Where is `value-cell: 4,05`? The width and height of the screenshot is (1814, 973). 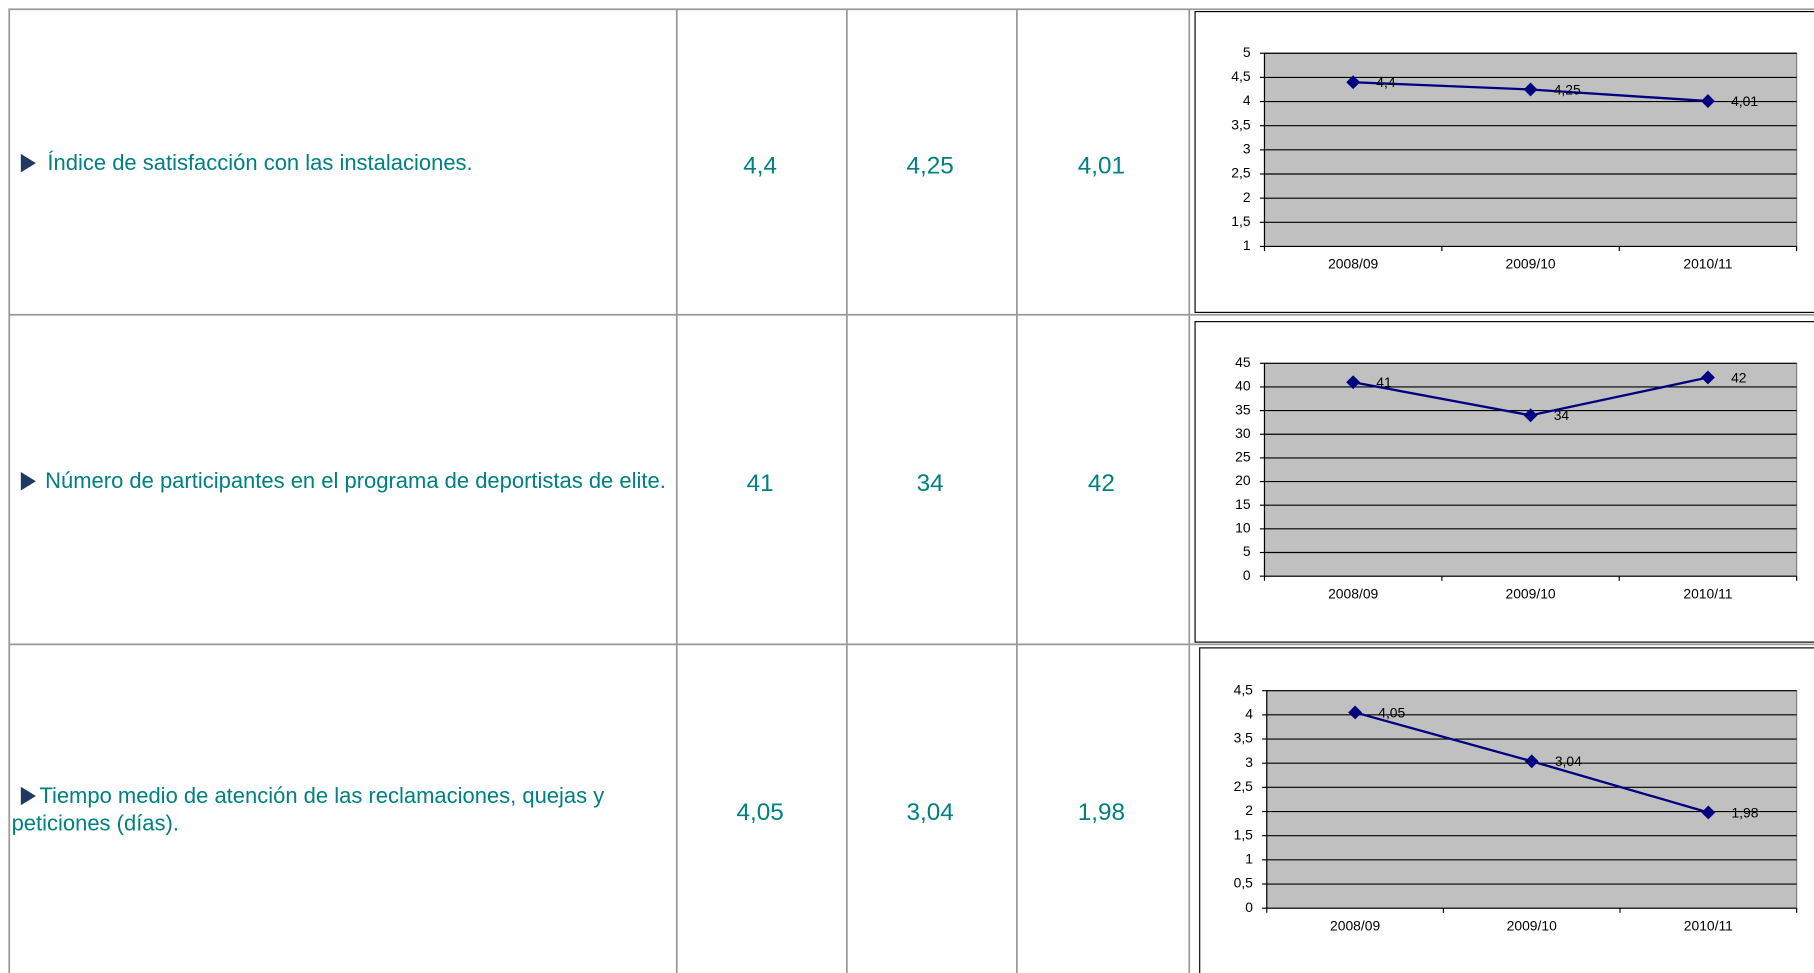 value-cell: 4,05 is located at coordinates (759, 812).